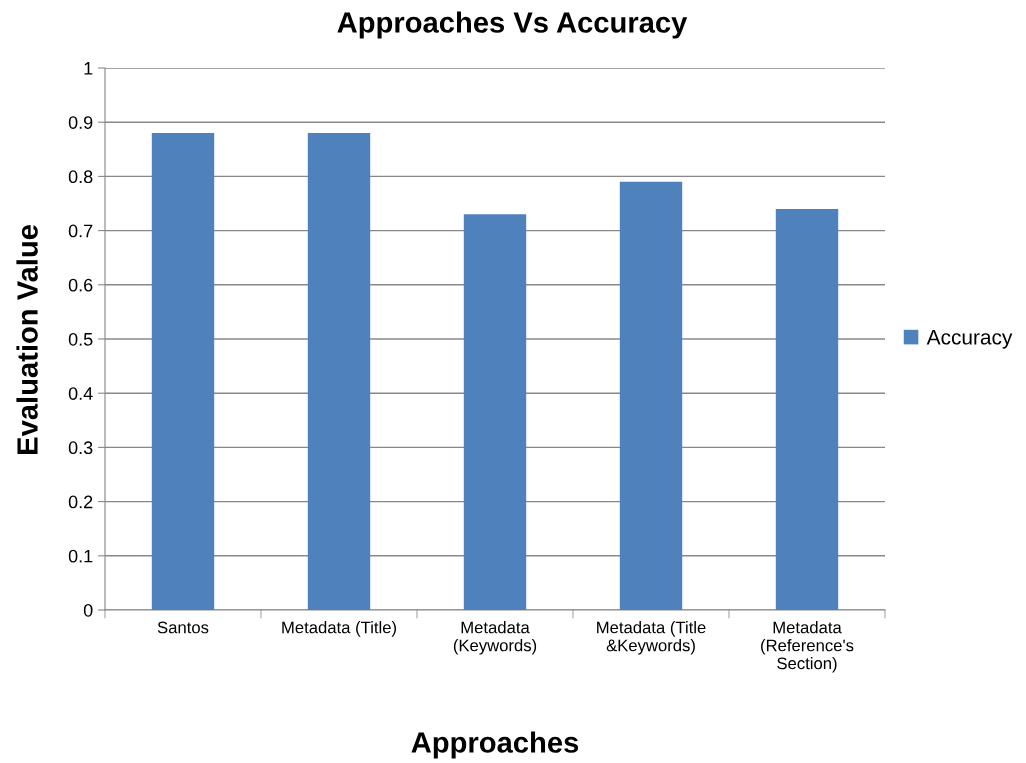  Describe the element at coordinates (512, 25) in the screenshot. I see `chart-title: Approaches Vs Accuracy` at that location.